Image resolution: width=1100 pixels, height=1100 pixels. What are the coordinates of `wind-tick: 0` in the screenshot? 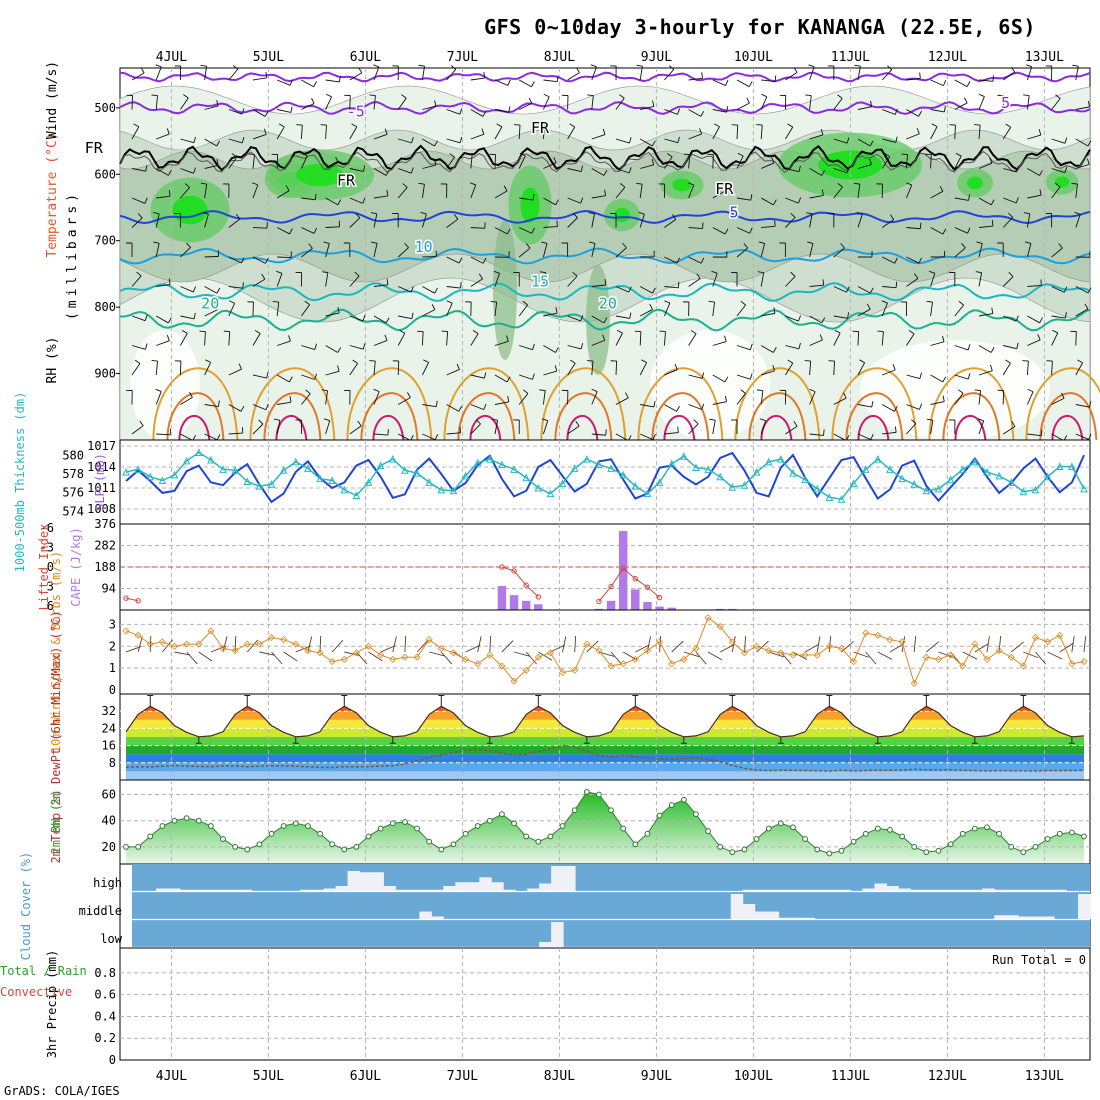 It's located at (112, 690).